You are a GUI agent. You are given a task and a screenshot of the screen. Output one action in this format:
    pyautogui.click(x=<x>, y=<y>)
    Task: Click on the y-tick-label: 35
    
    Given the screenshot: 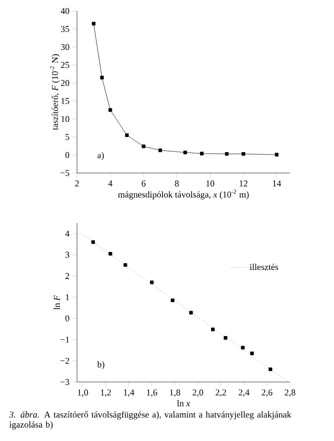 What is the action you would take?
    pyautogui.click(x=65, y=29)
    